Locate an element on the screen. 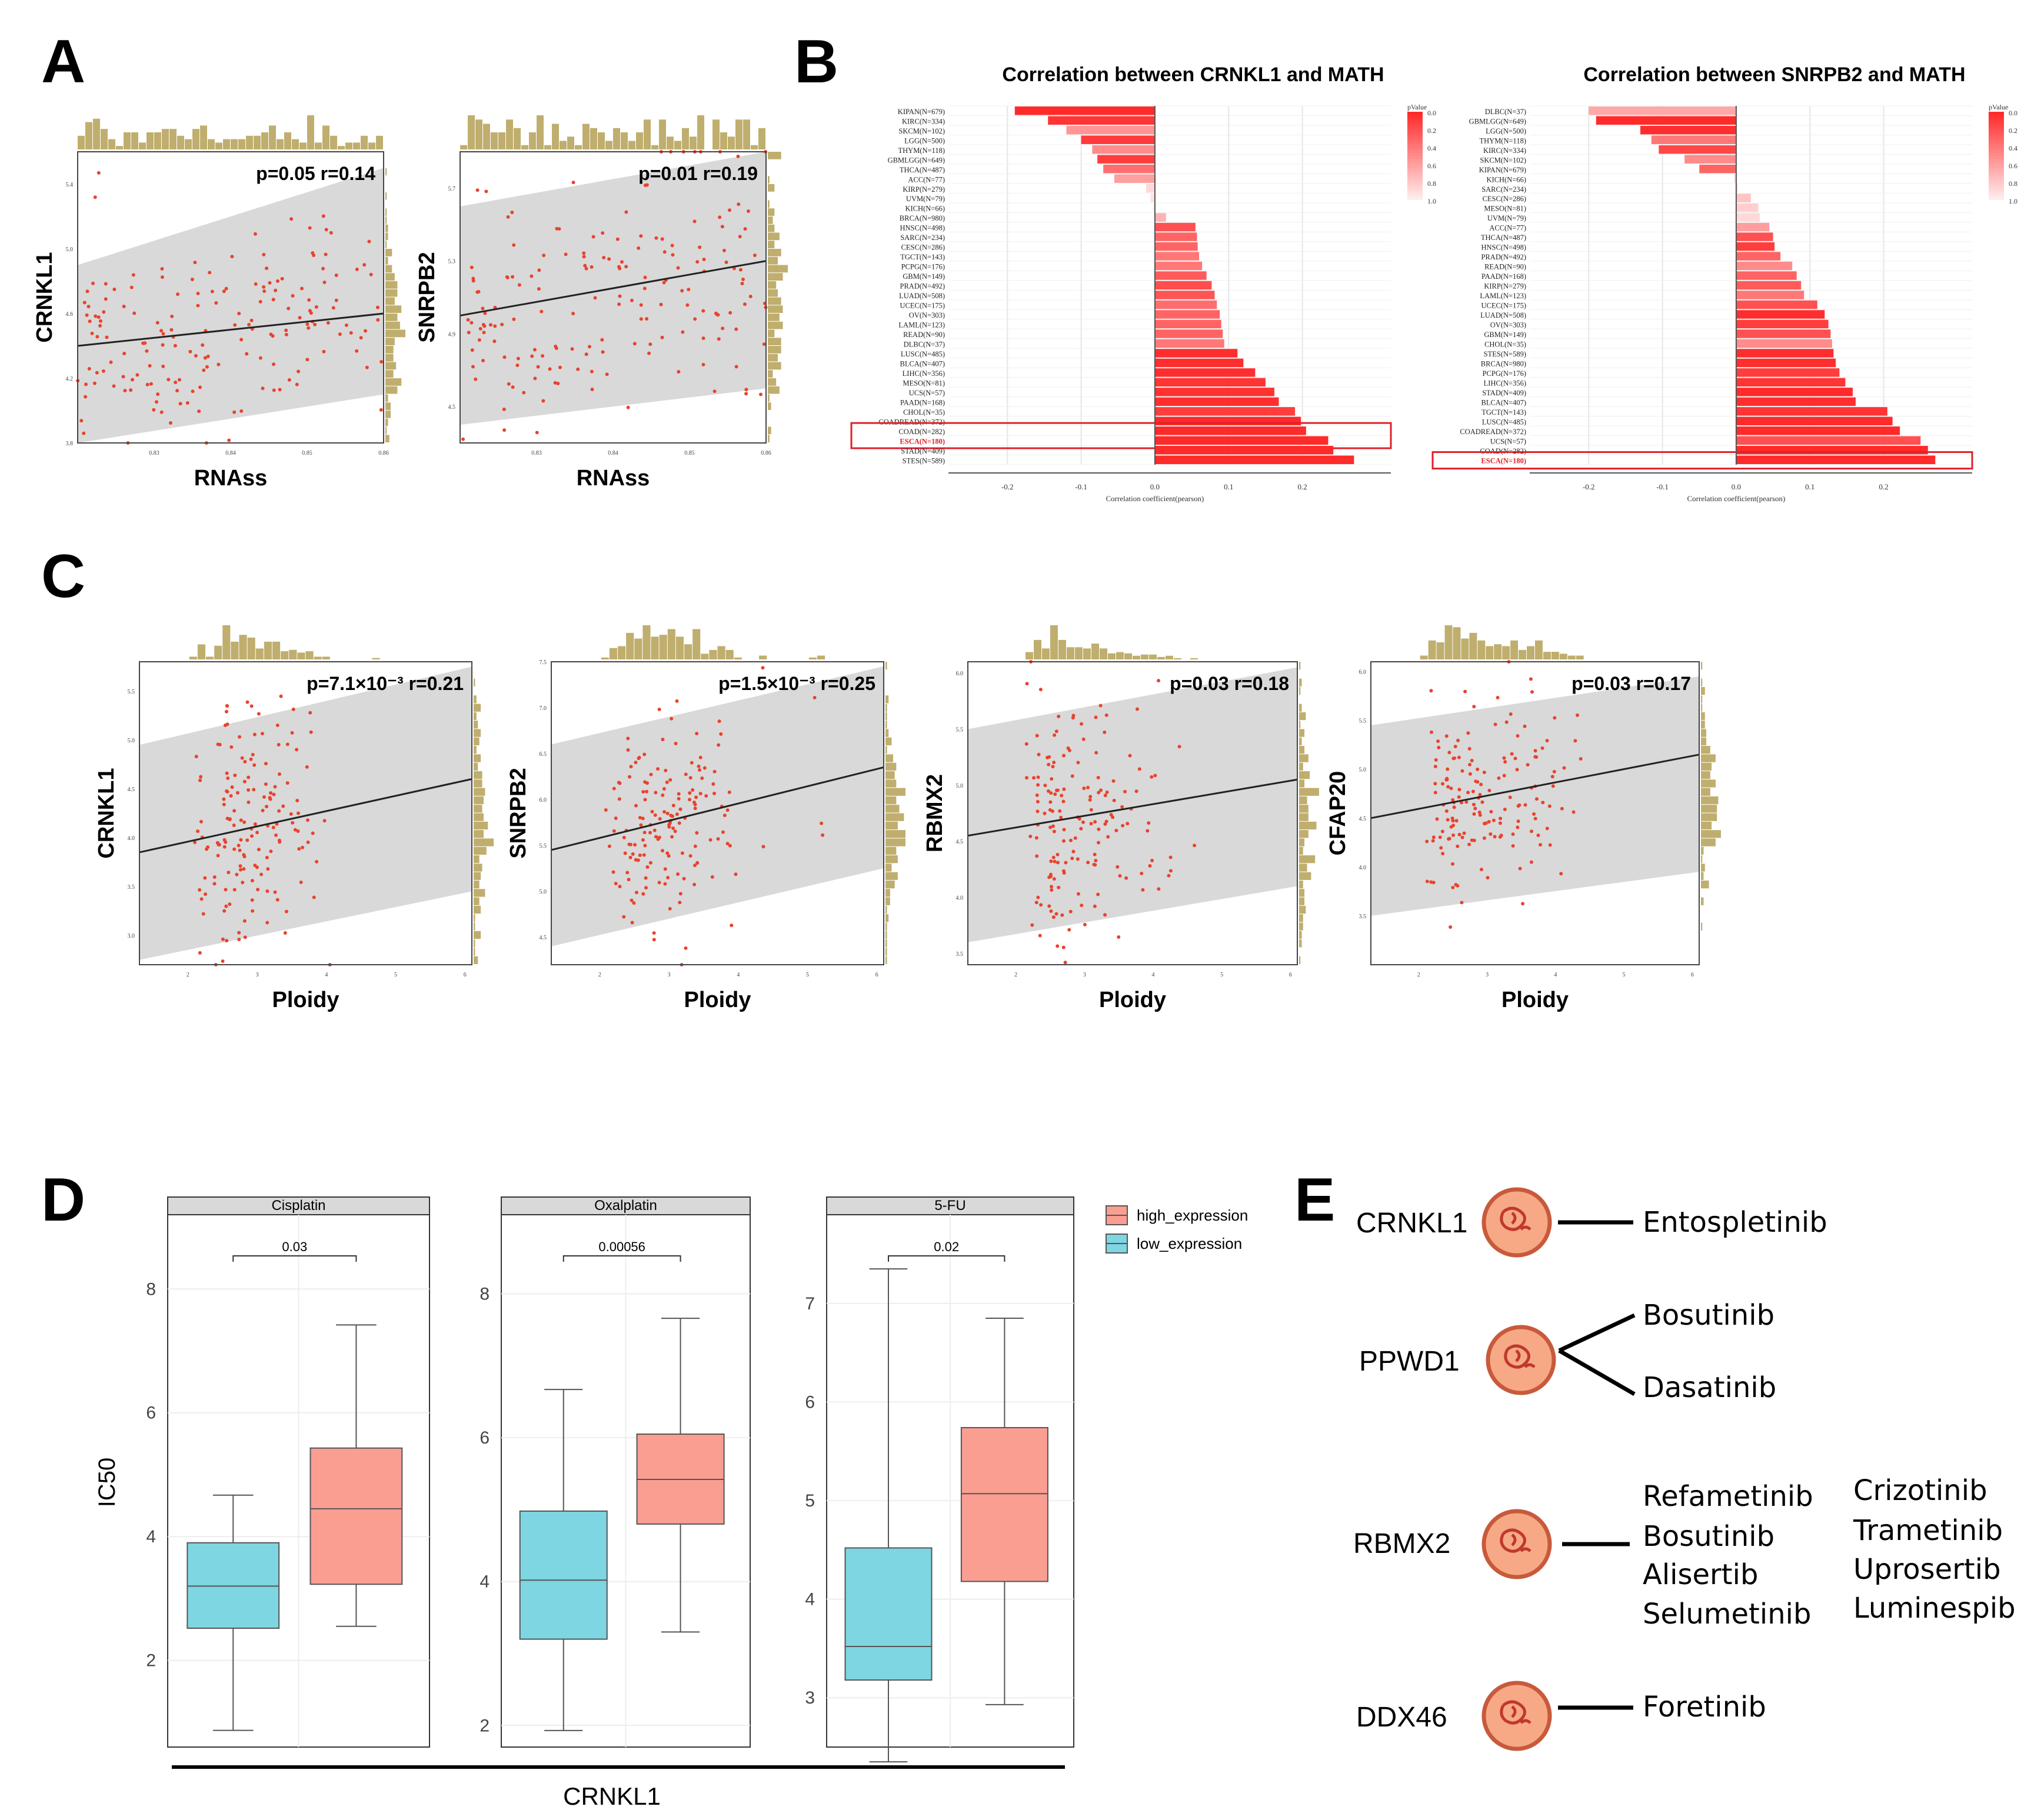  y-tick-label: 6 is located at coordinates (151, 1413).